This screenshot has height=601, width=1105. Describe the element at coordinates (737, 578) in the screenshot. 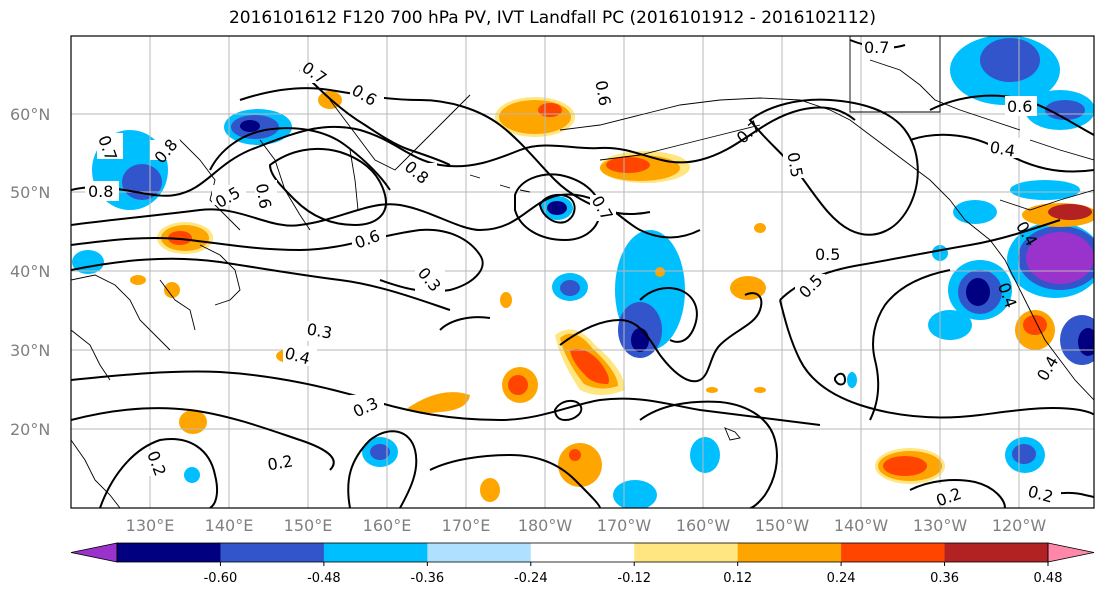

I see `colorbar-tick-label: 0.12` at that location.